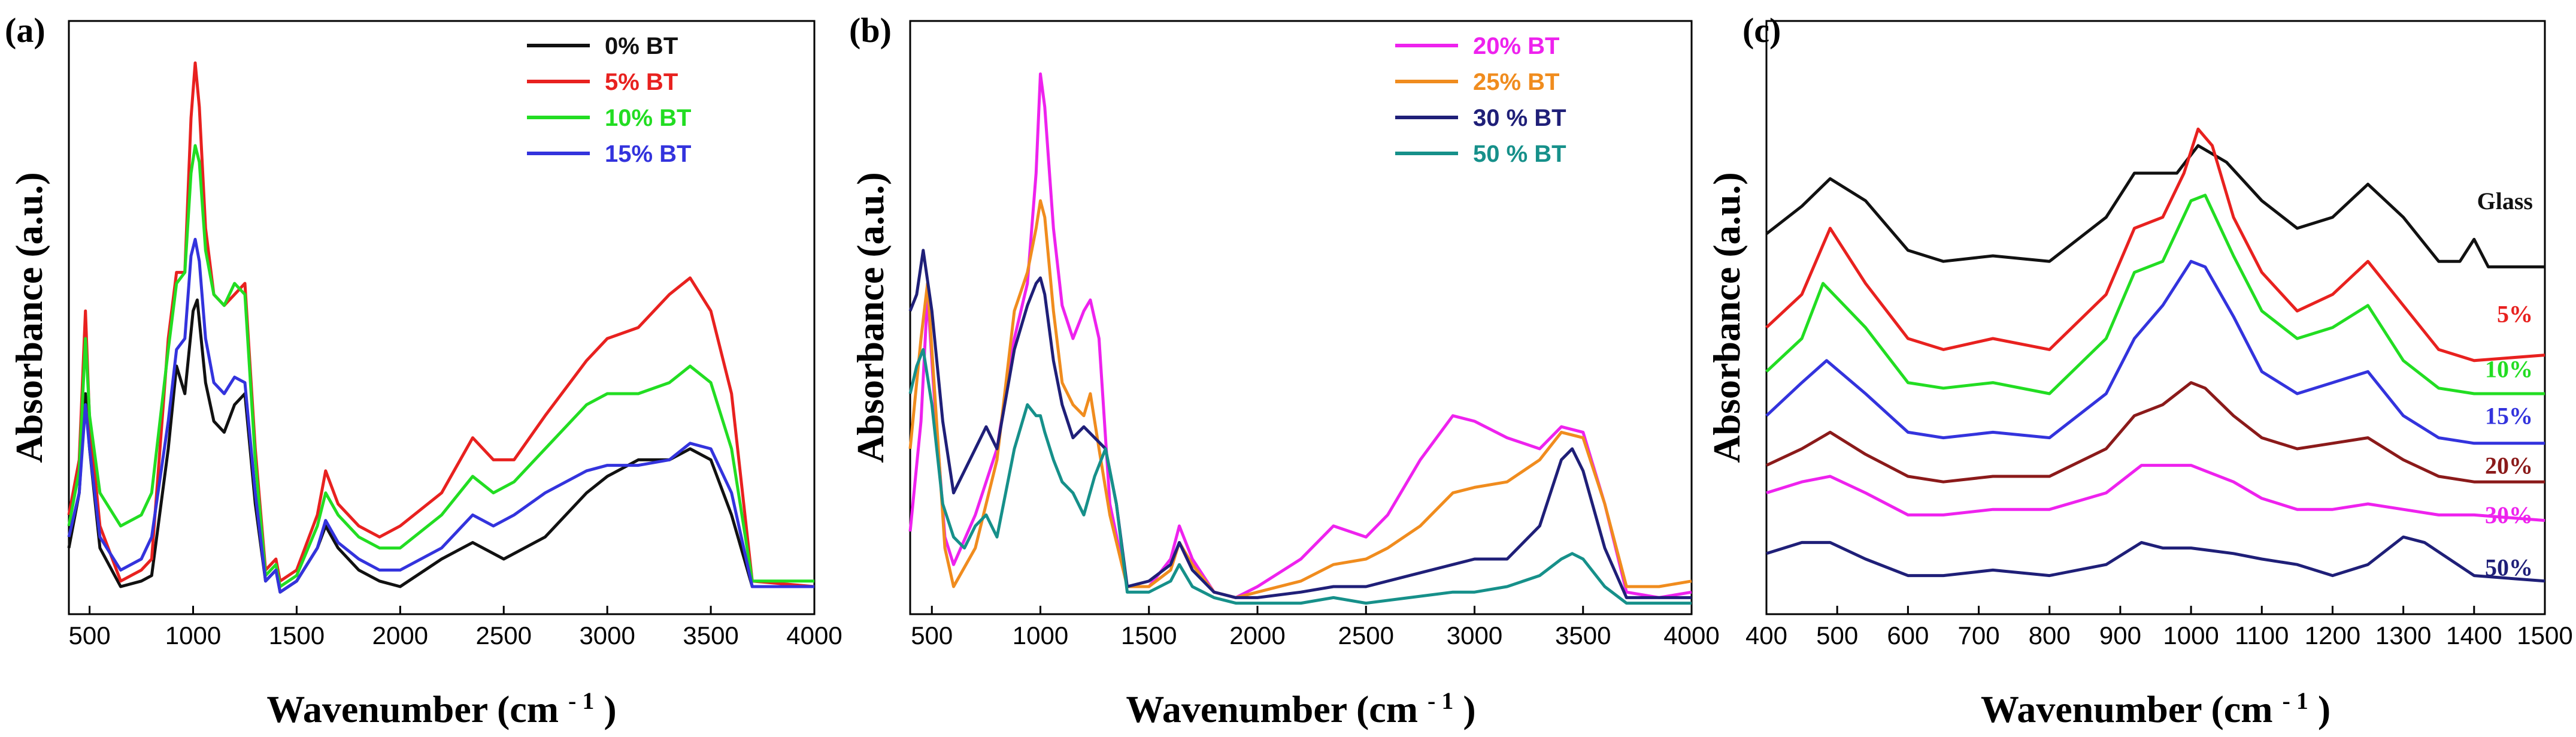 The image size is (2576, 737). I want to click on panel-letter: (a), so click(25, 31).